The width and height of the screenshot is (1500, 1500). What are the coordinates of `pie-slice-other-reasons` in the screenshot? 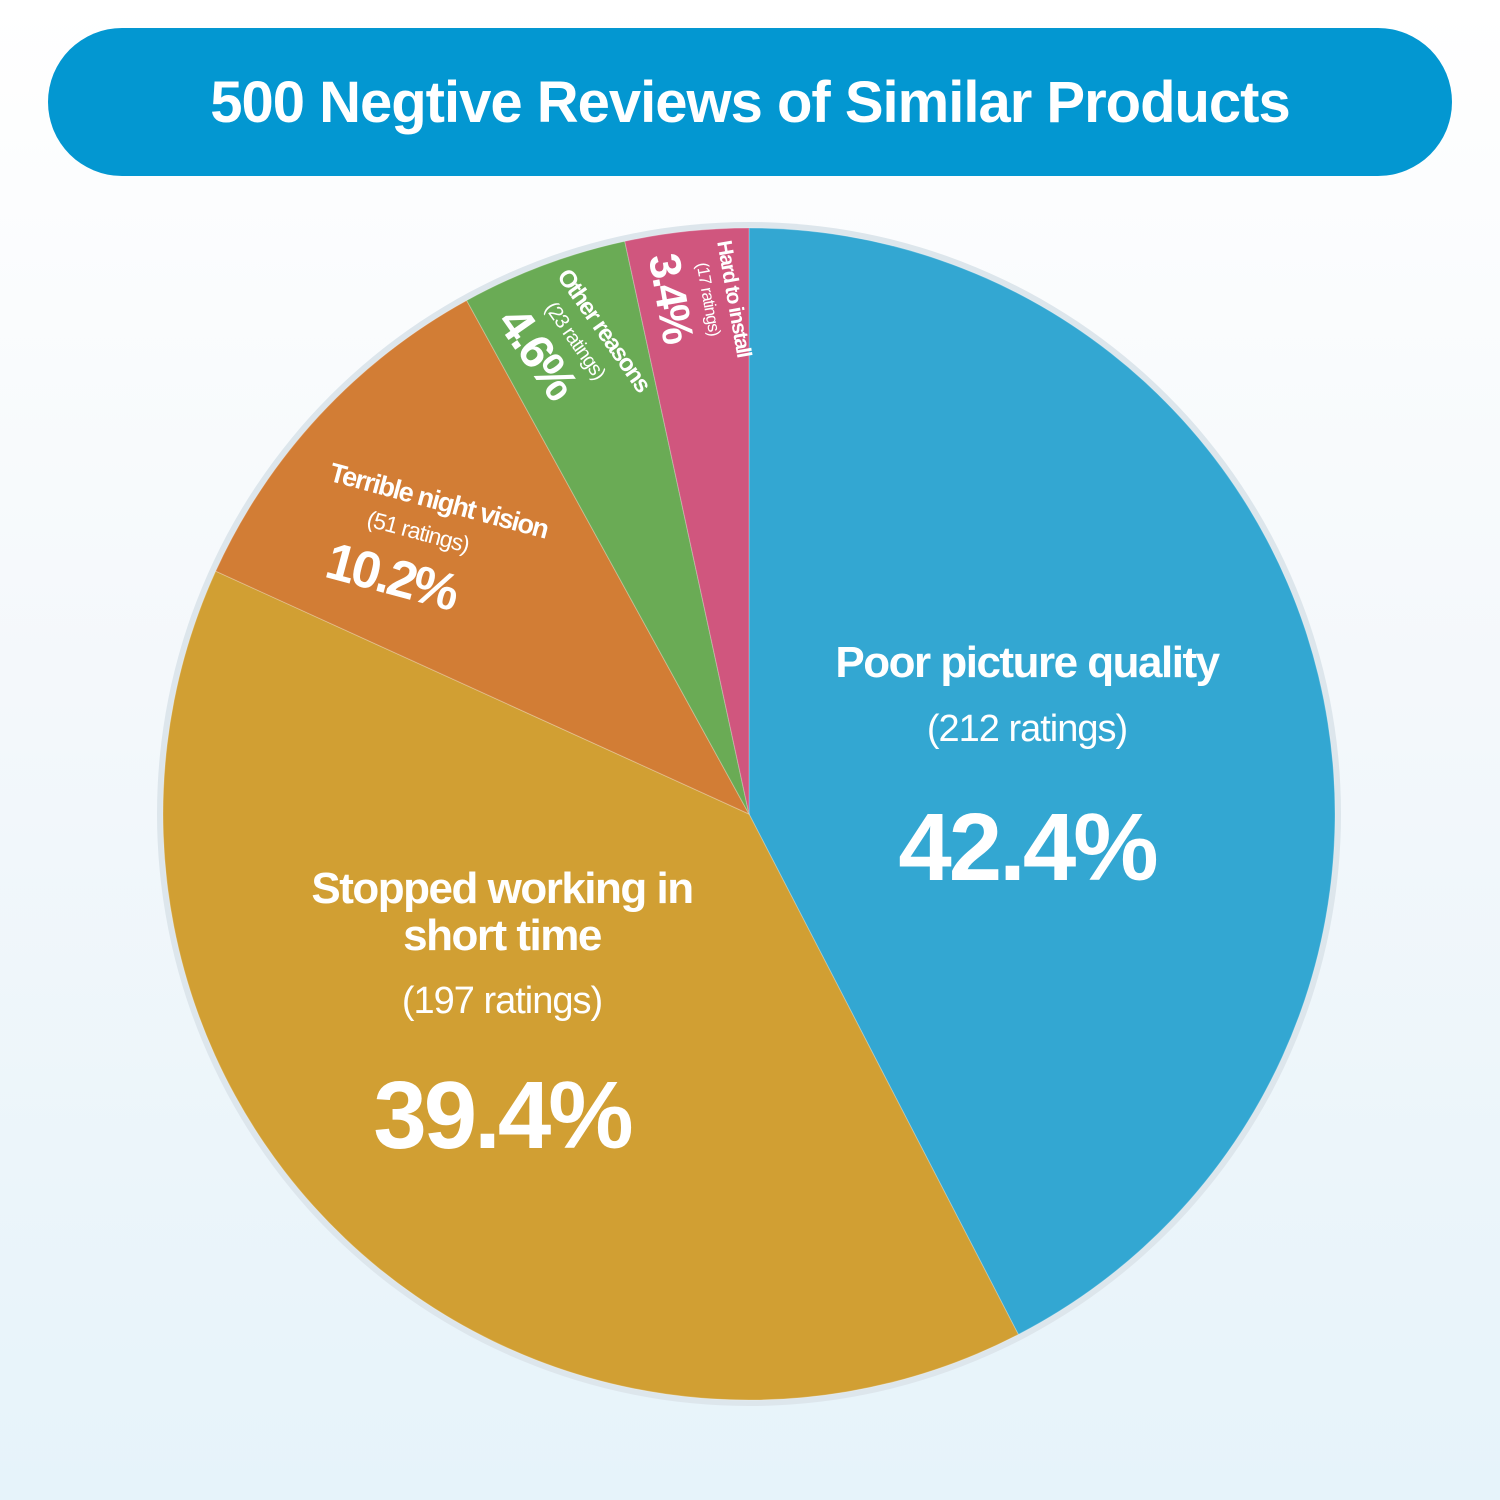 It's located at (608, 527).